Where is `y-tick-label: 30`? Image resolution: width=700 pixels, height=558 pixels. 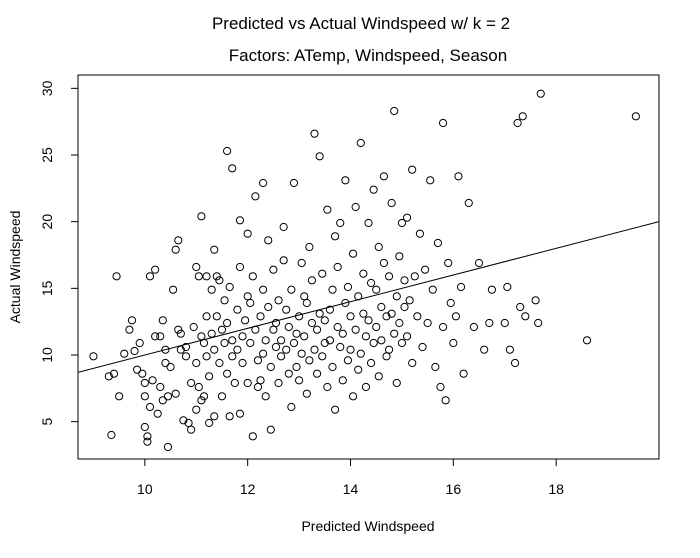
y-tick-label: 30 is located at coordinates (47, 88).